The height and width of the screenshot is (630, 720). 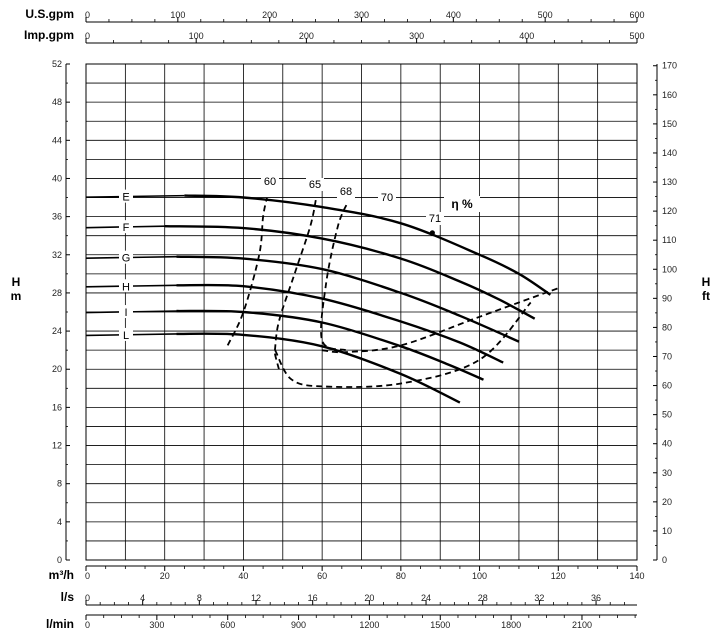 I want to click on right-tick-label: 40, so click(x=667, y=444).